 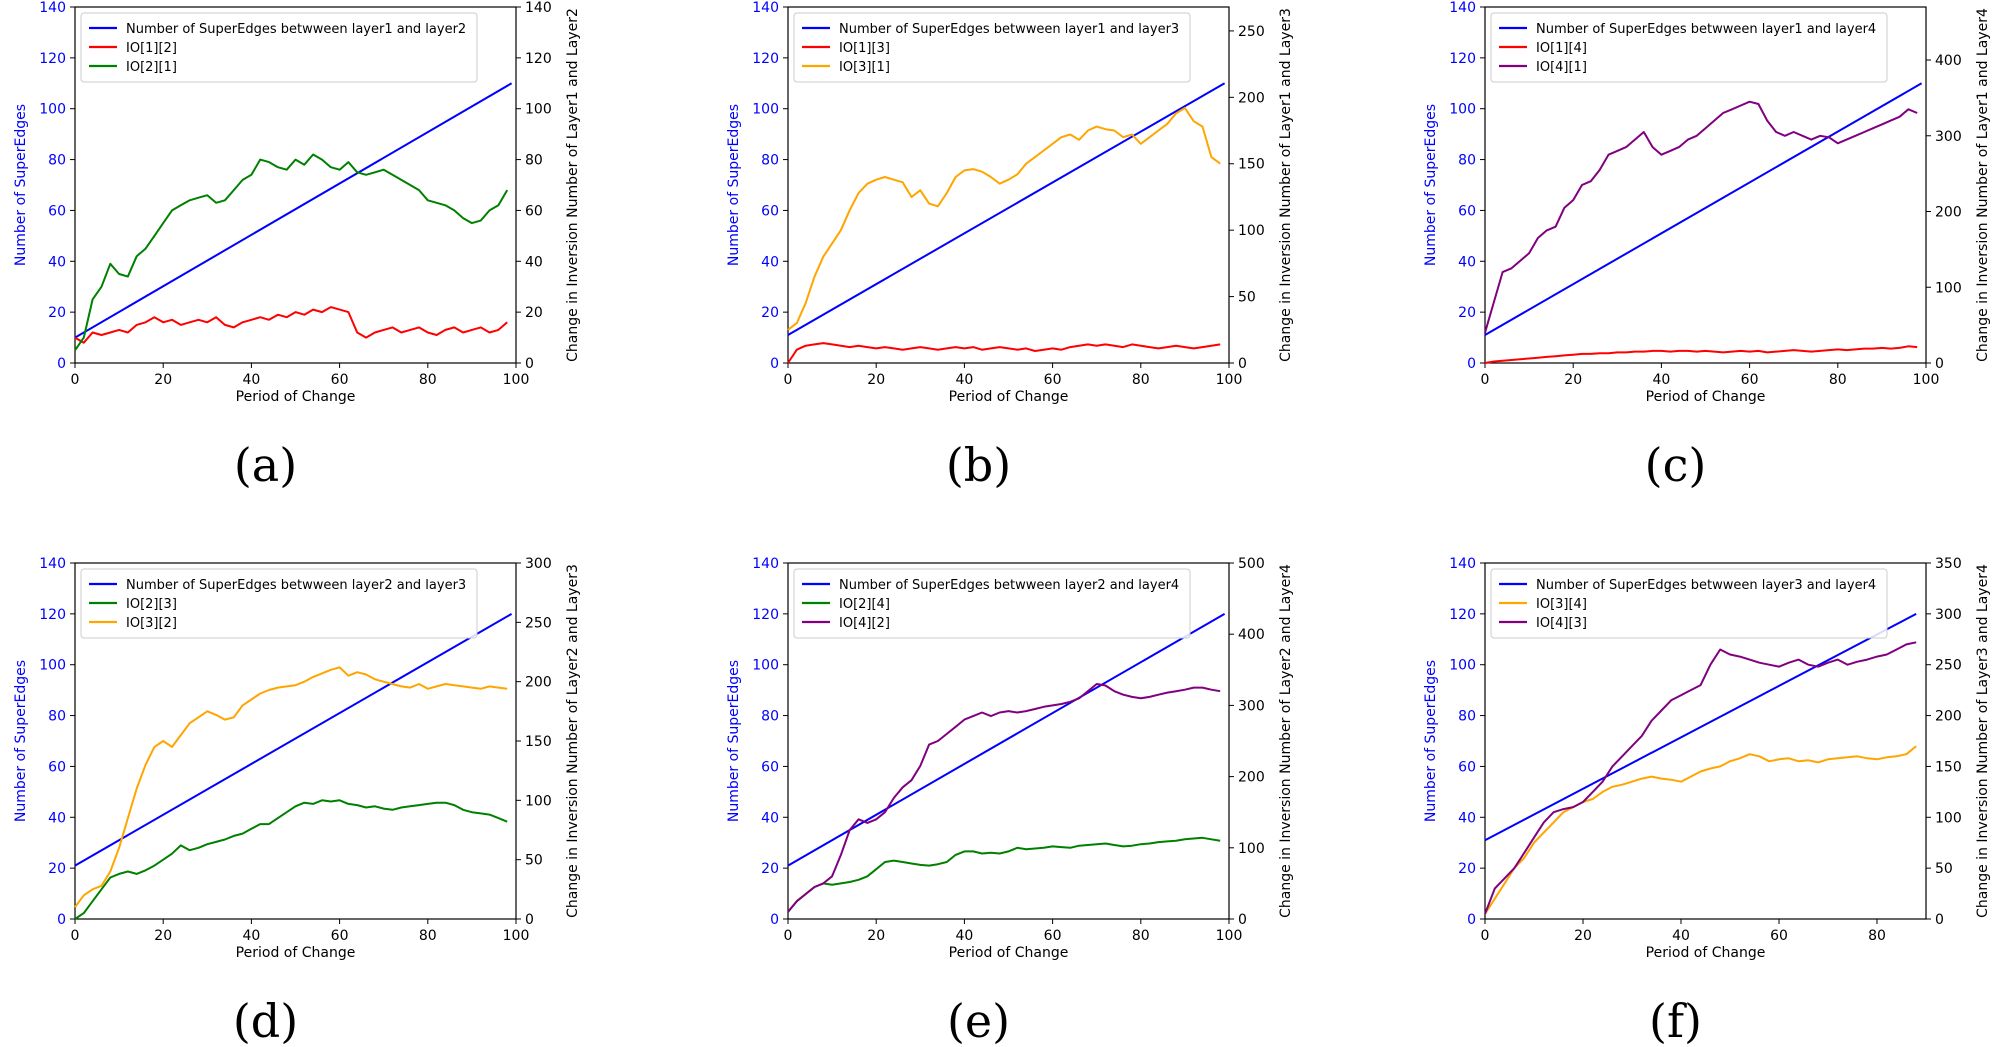 I want to click on legend-label: IO[2][1], so click(x=151, y=67).